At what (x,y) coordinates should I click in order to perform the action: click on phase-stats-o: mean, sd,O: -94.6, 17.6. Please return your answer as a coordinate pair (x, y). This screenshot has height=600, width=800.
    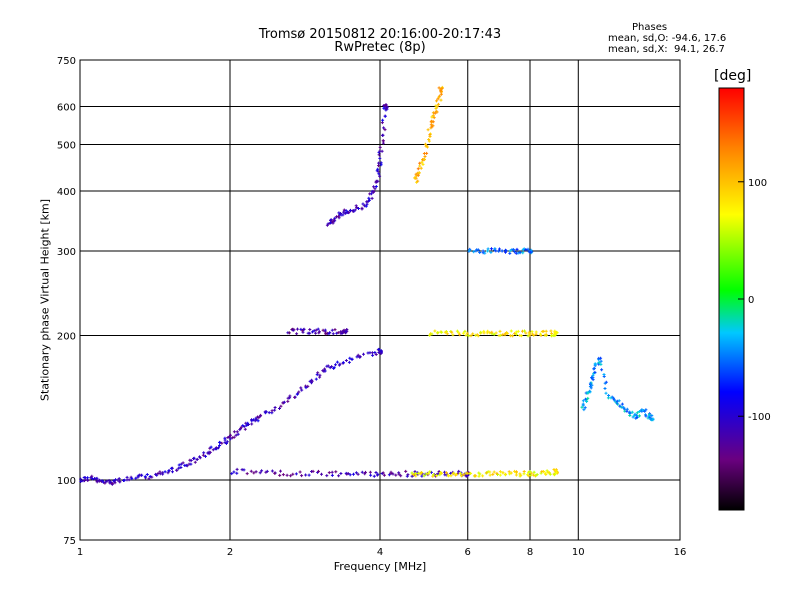
    Looking at the image, I should click on (667, 38).